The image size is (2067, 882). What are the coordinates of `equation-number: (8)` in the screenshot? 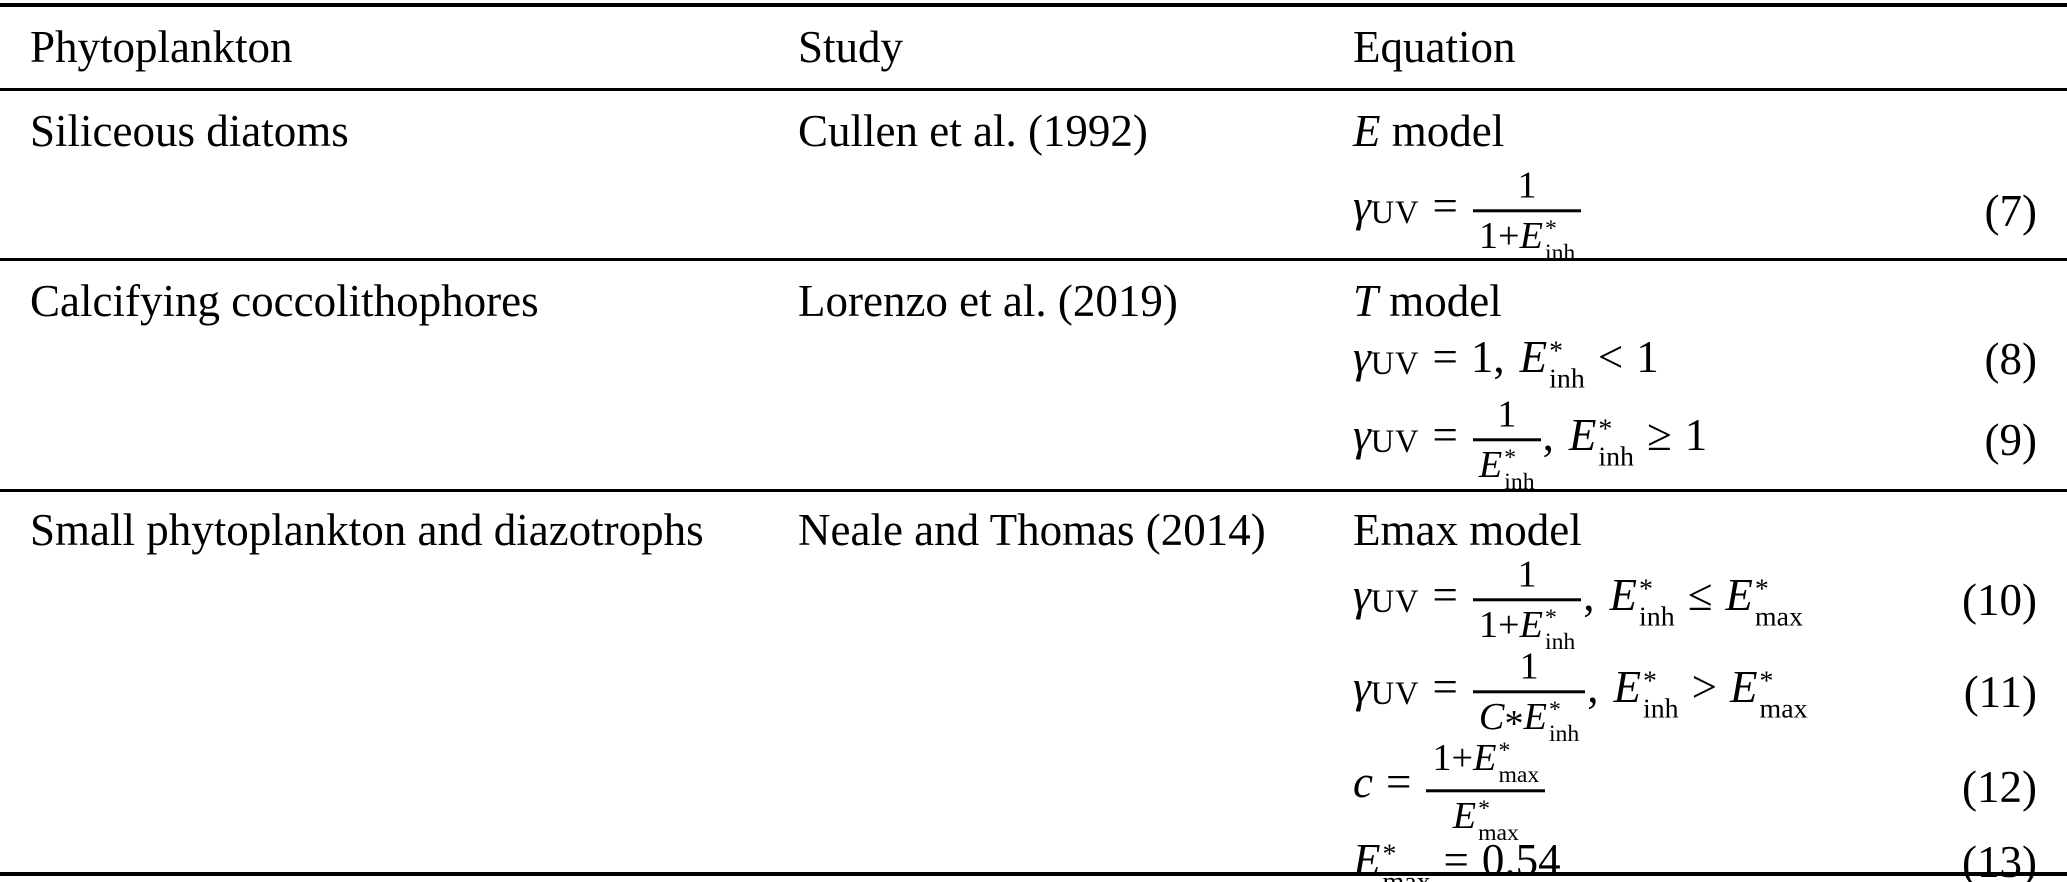 It's located at (2010, 359).